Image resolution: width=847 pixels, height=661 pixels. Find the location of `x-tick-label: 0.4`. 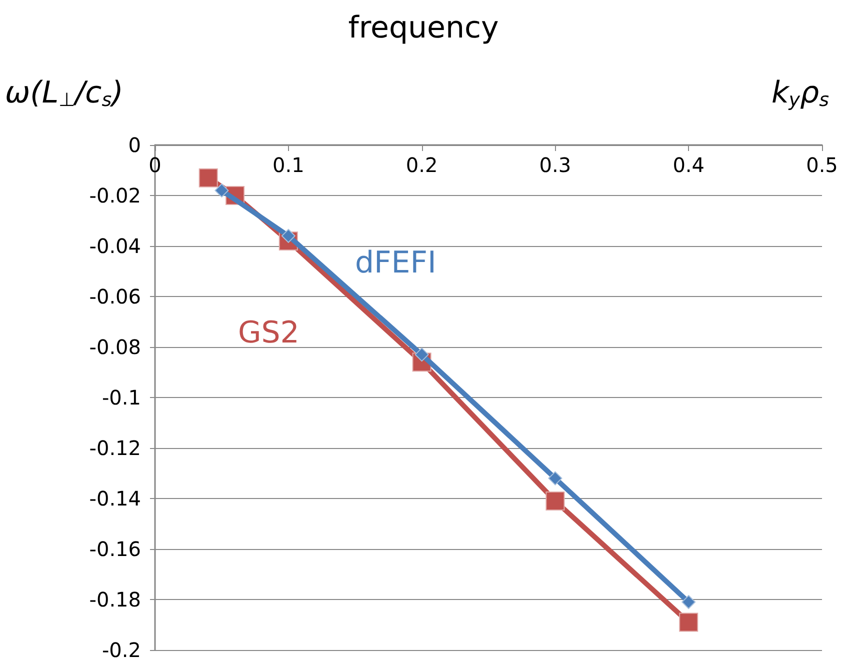

x-tick-label: 0.4 is located at coordinates (688, 165).